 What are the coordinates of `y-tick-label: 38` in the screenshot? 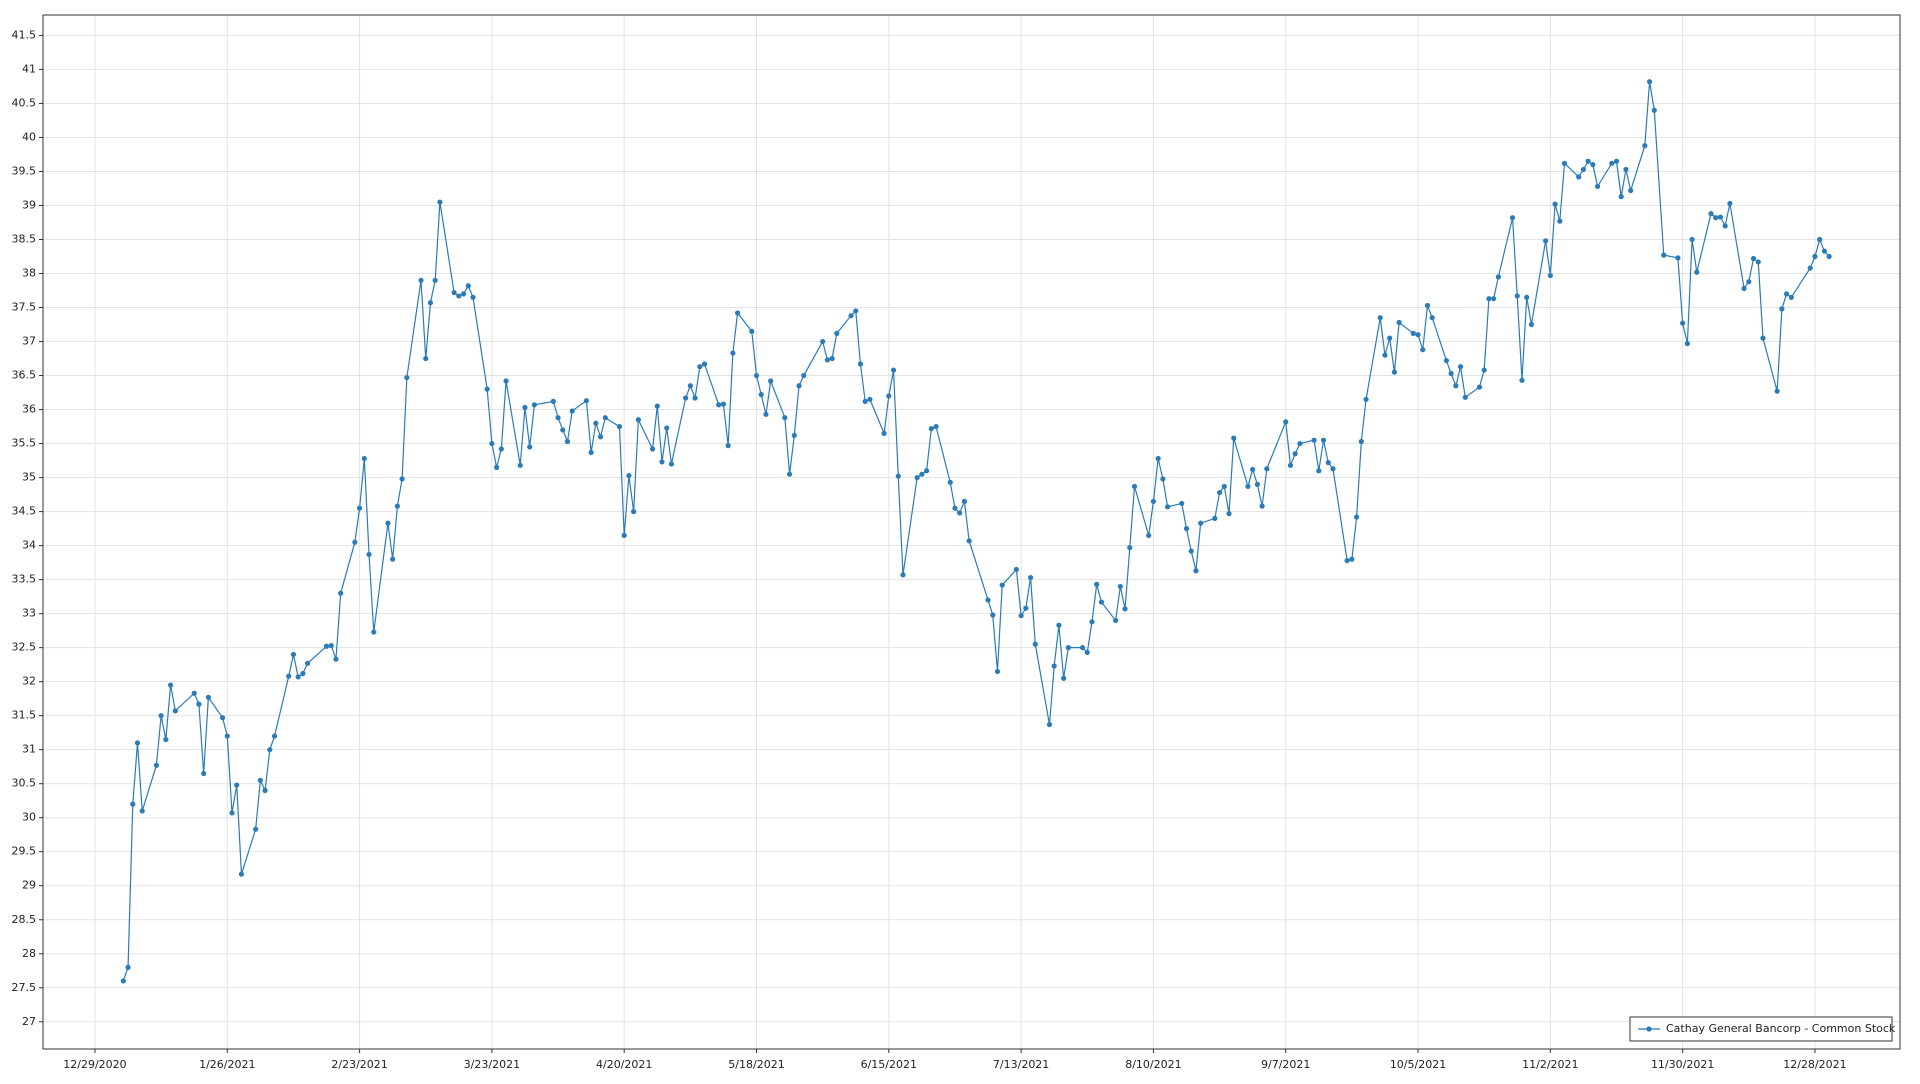 It's located at (29, 273).